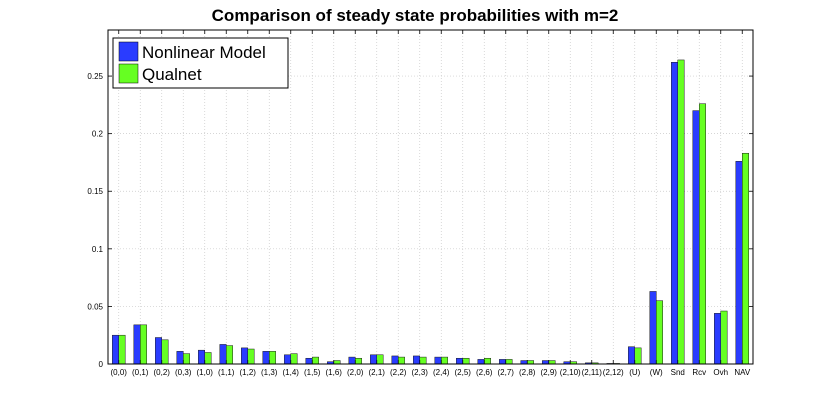  What do you see at coordinates (95, 76) in the screenshot?
I see `y-tick-label: 0.25` at bounding box center [95, 76].